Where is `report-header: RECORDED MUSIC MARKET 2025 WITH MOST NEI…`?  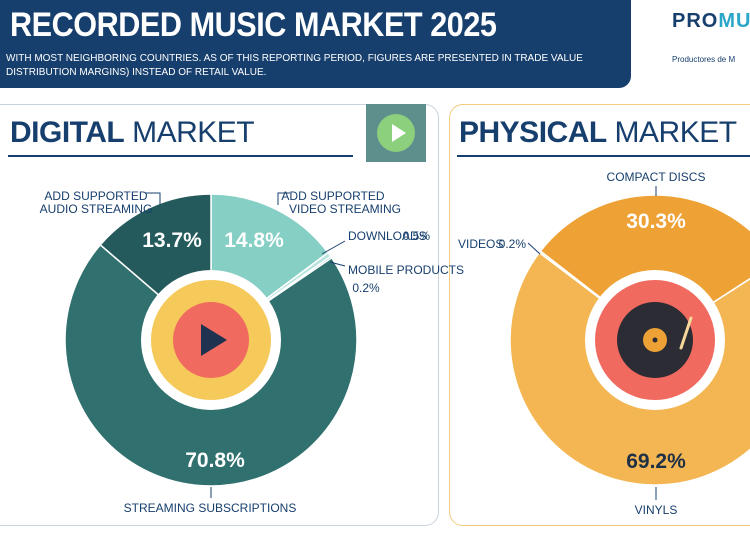 report-header: RECORDED MUSIC MARKET 2025 WITH MOST NEI… is located at coordinates (315, 44).